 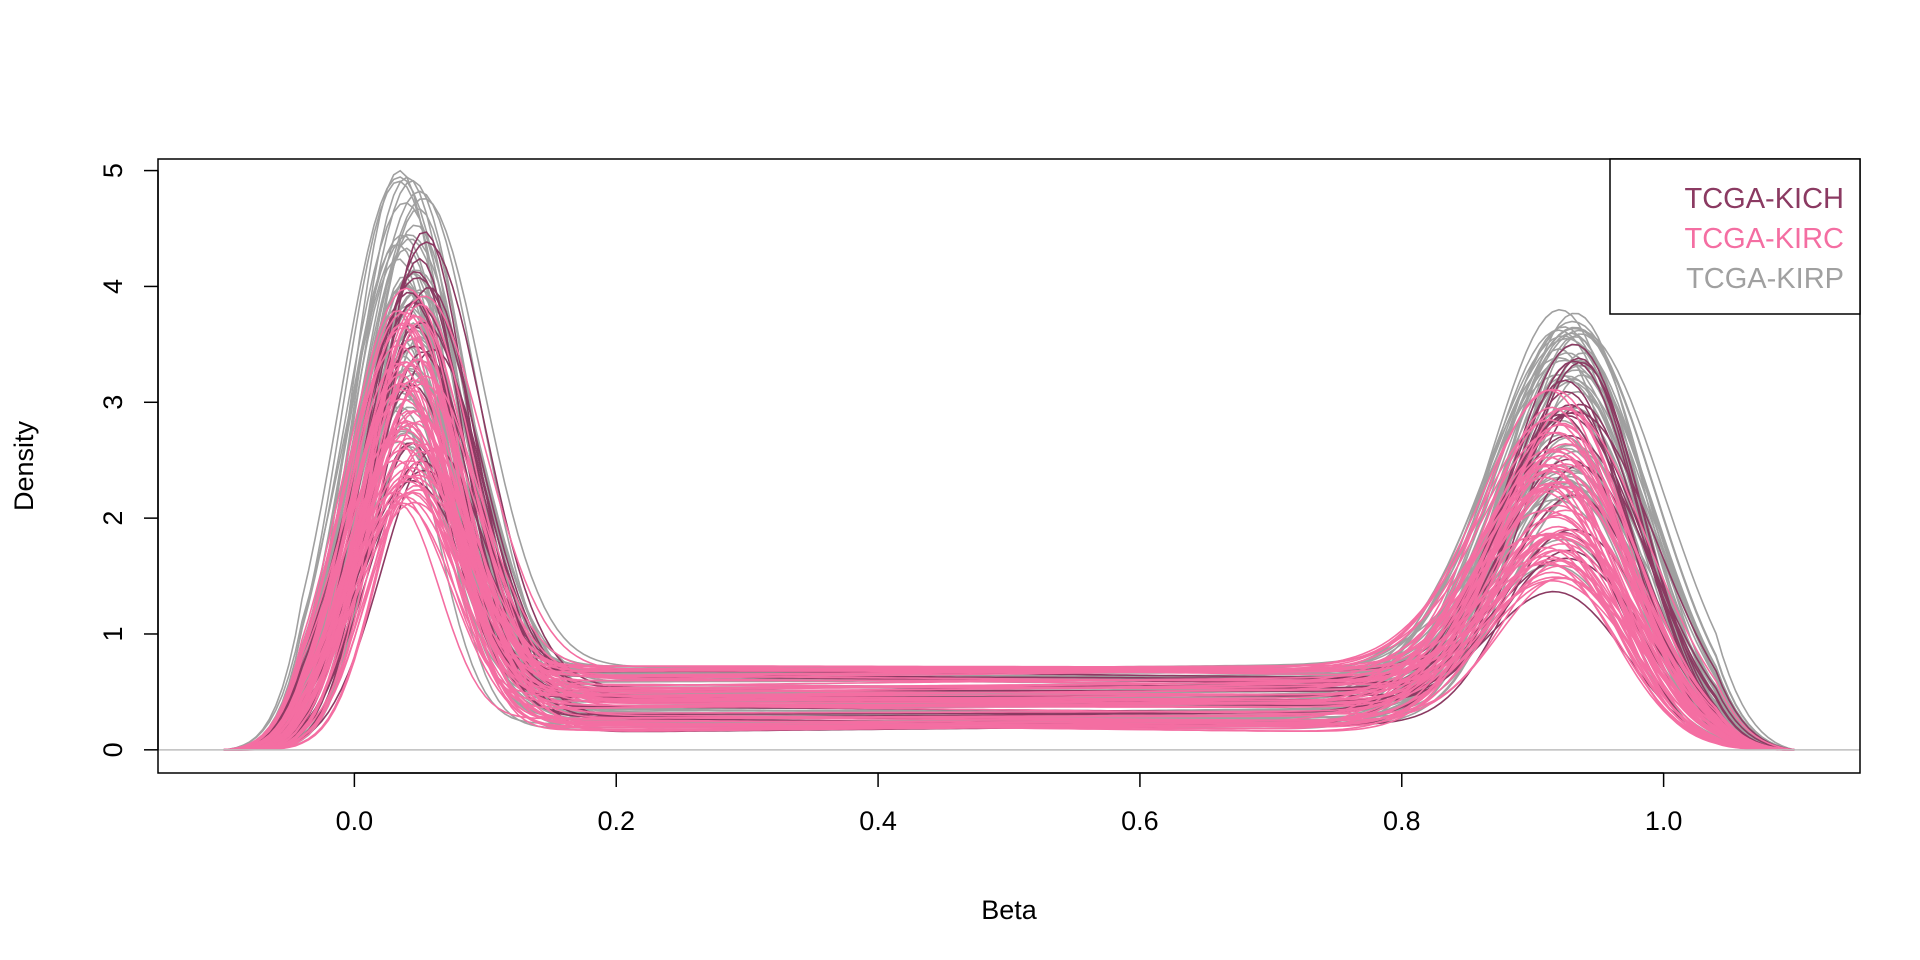 What do you see at coordinates (24, 465) in the screenshot?
I see `y-axis-label: Density` at bounding box center [24, 465].